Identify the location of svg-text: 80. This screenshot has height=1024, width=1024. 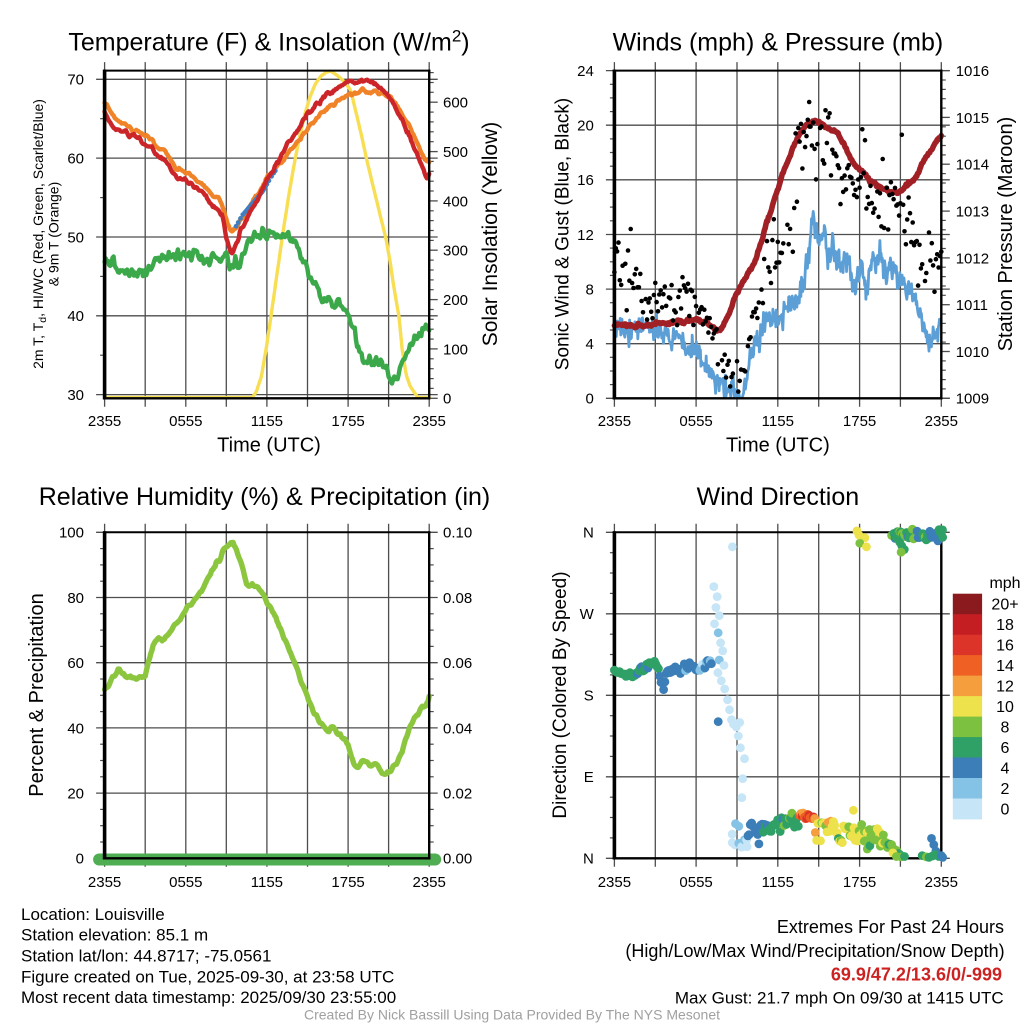
(75, 598).